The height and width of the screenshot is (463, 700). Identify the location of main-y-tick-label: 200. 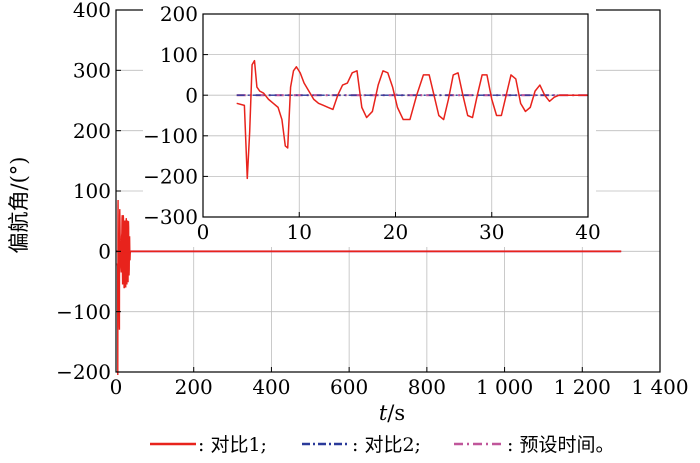
(92, 131).